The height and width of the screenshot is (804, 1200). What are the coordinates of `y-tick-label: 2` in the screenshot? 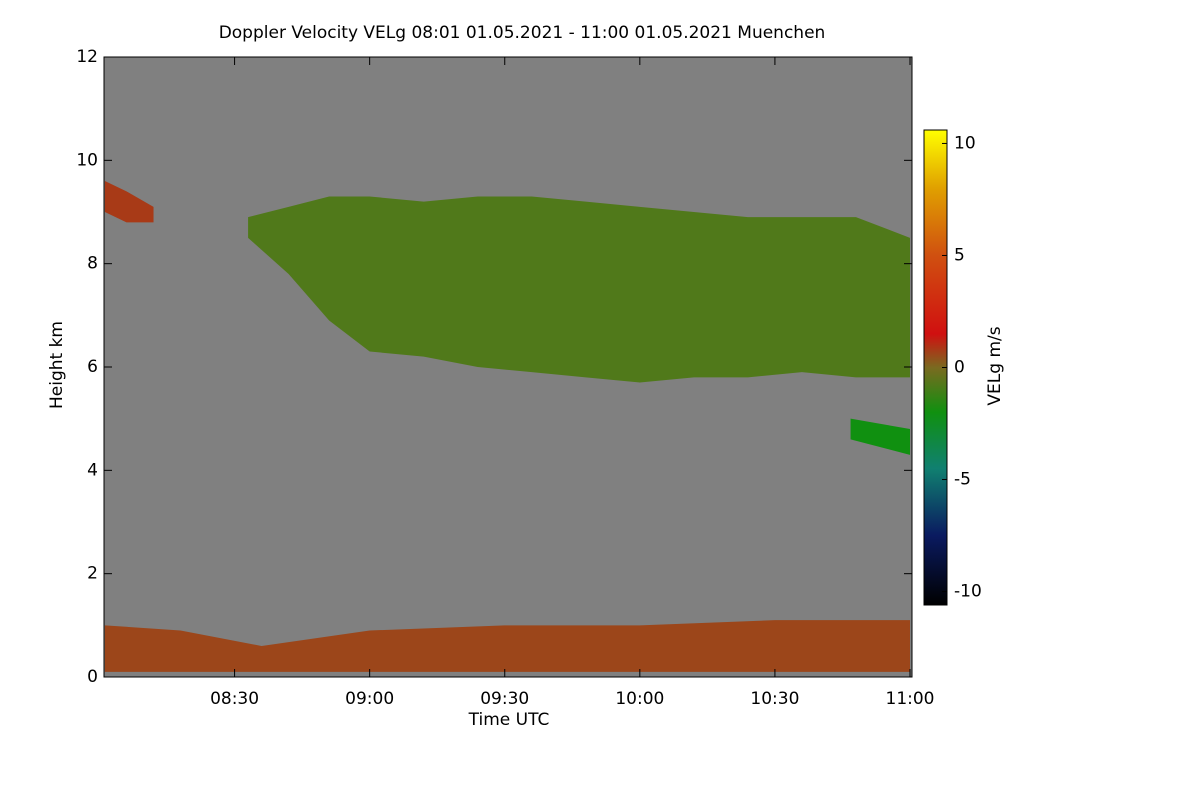 It's located at (92, 574).